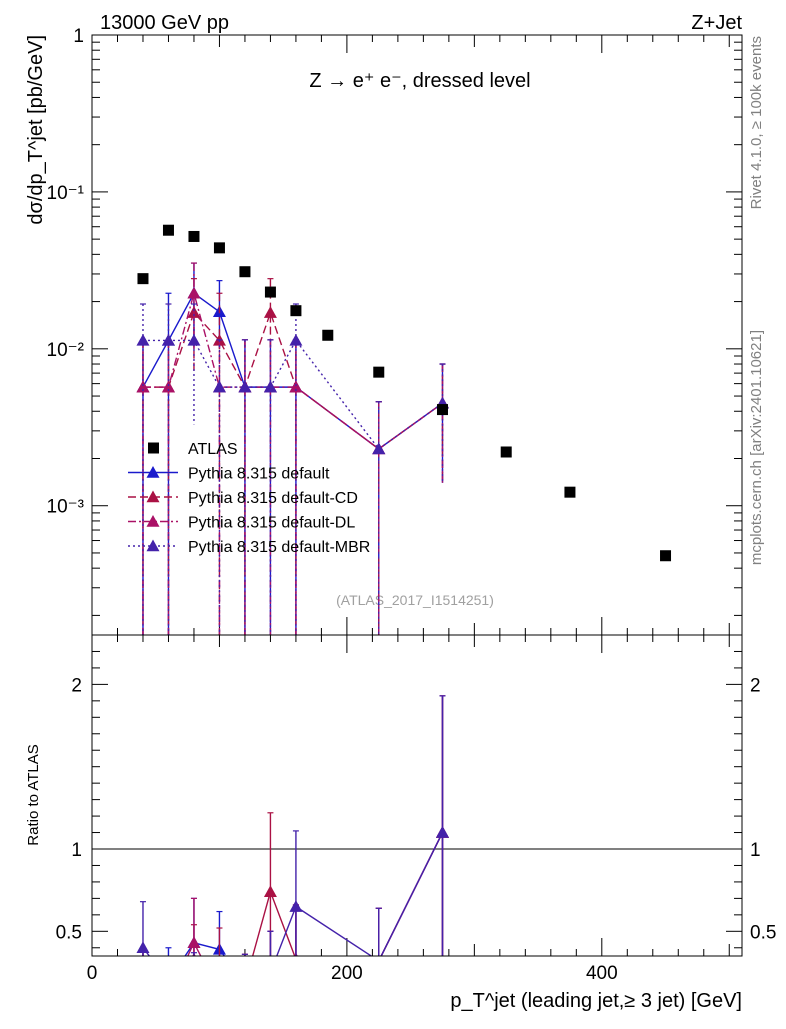 The width and height of the screenshot is (786, 1029). Describe the element at coordinates (153, 521) in the screenshot. I see `legend-marker-dl` at that location.